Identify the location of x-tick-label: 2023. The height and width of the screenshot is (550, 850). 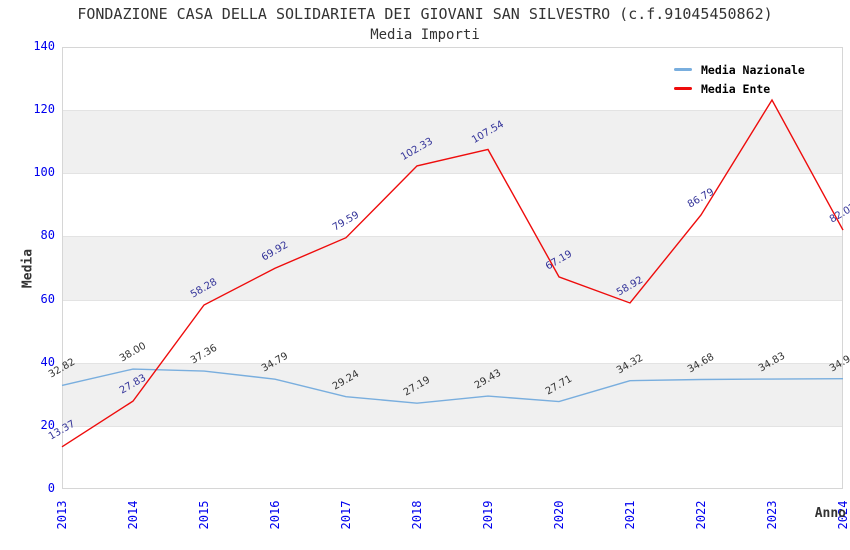
(772, 515).